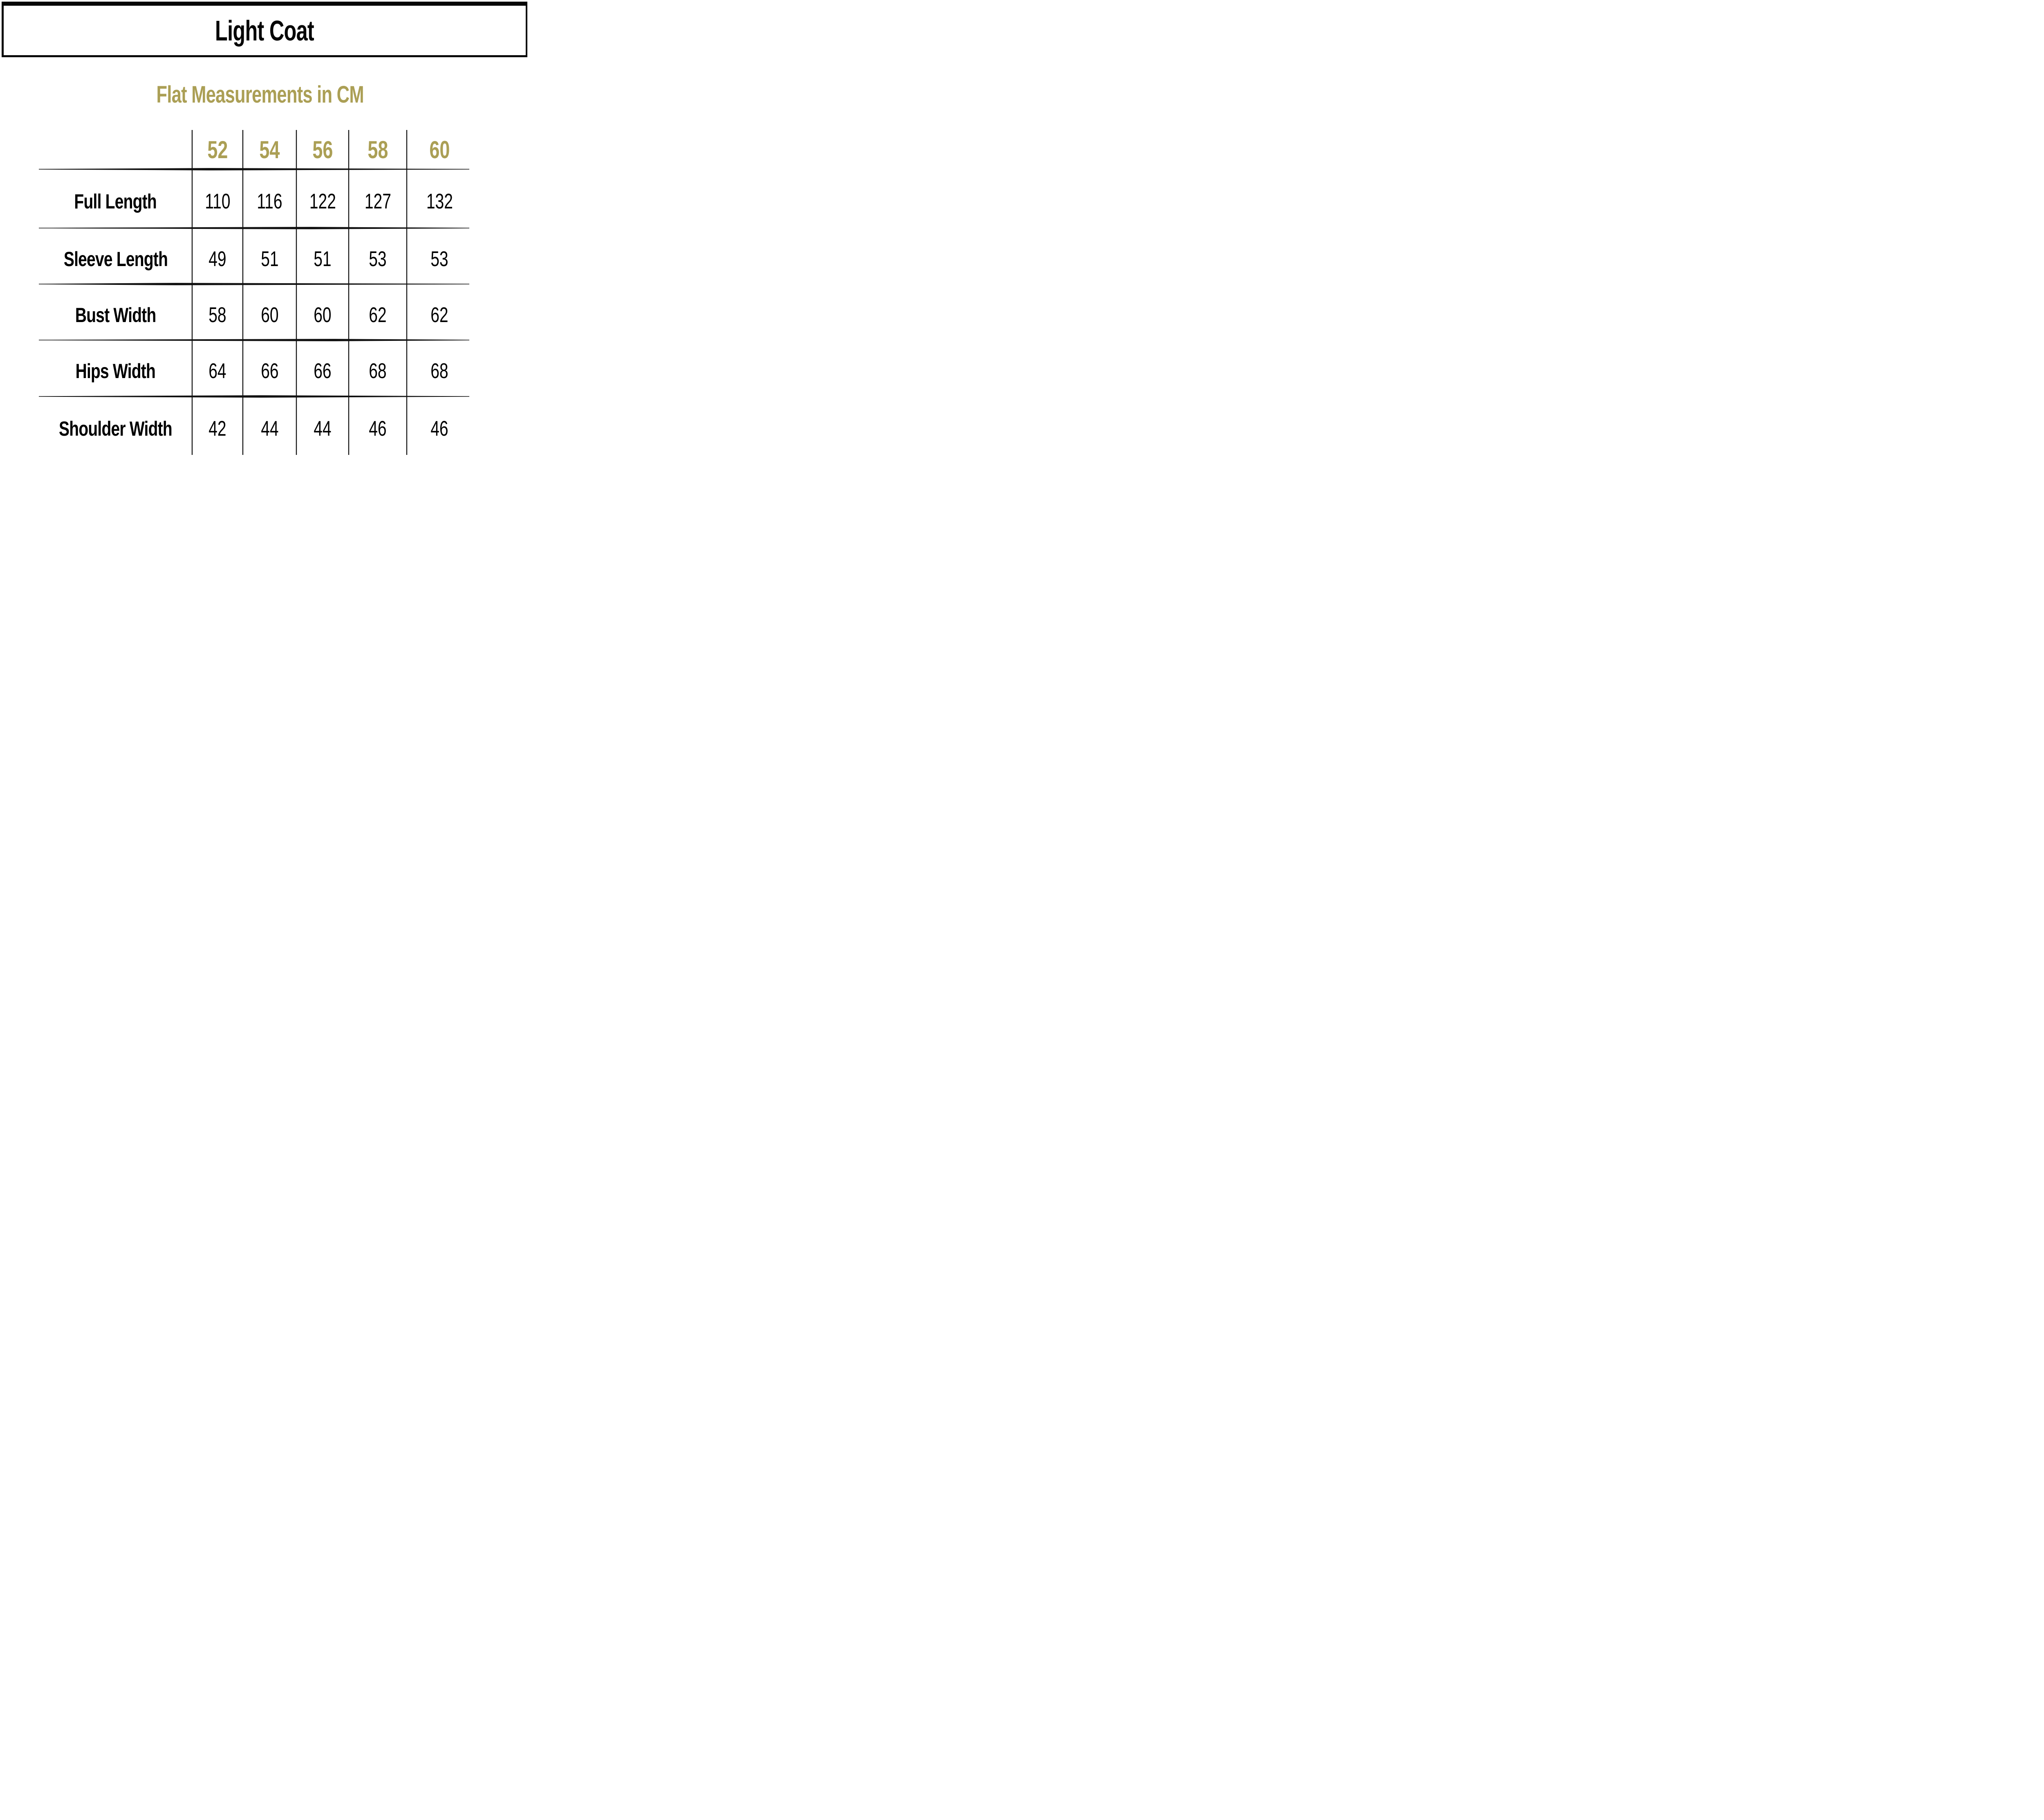 This screenshot has width=2044, height=1820. Describe the element at coordinates (440, 201) in the screenshot. I see `measurement-value: 132` at that location.